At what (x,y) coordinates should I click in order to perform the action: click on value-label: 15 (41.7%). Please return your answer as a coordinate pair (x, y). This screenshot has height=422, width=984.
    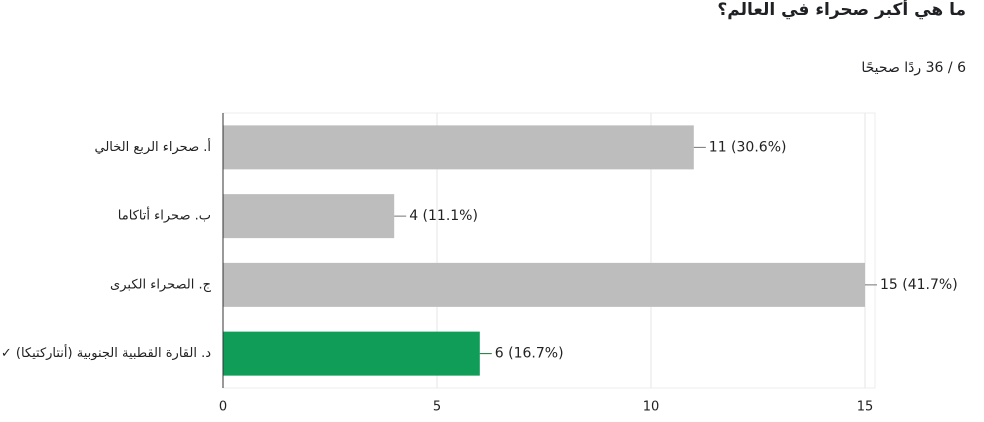
    Looking at the image, I should click on (919, 285).